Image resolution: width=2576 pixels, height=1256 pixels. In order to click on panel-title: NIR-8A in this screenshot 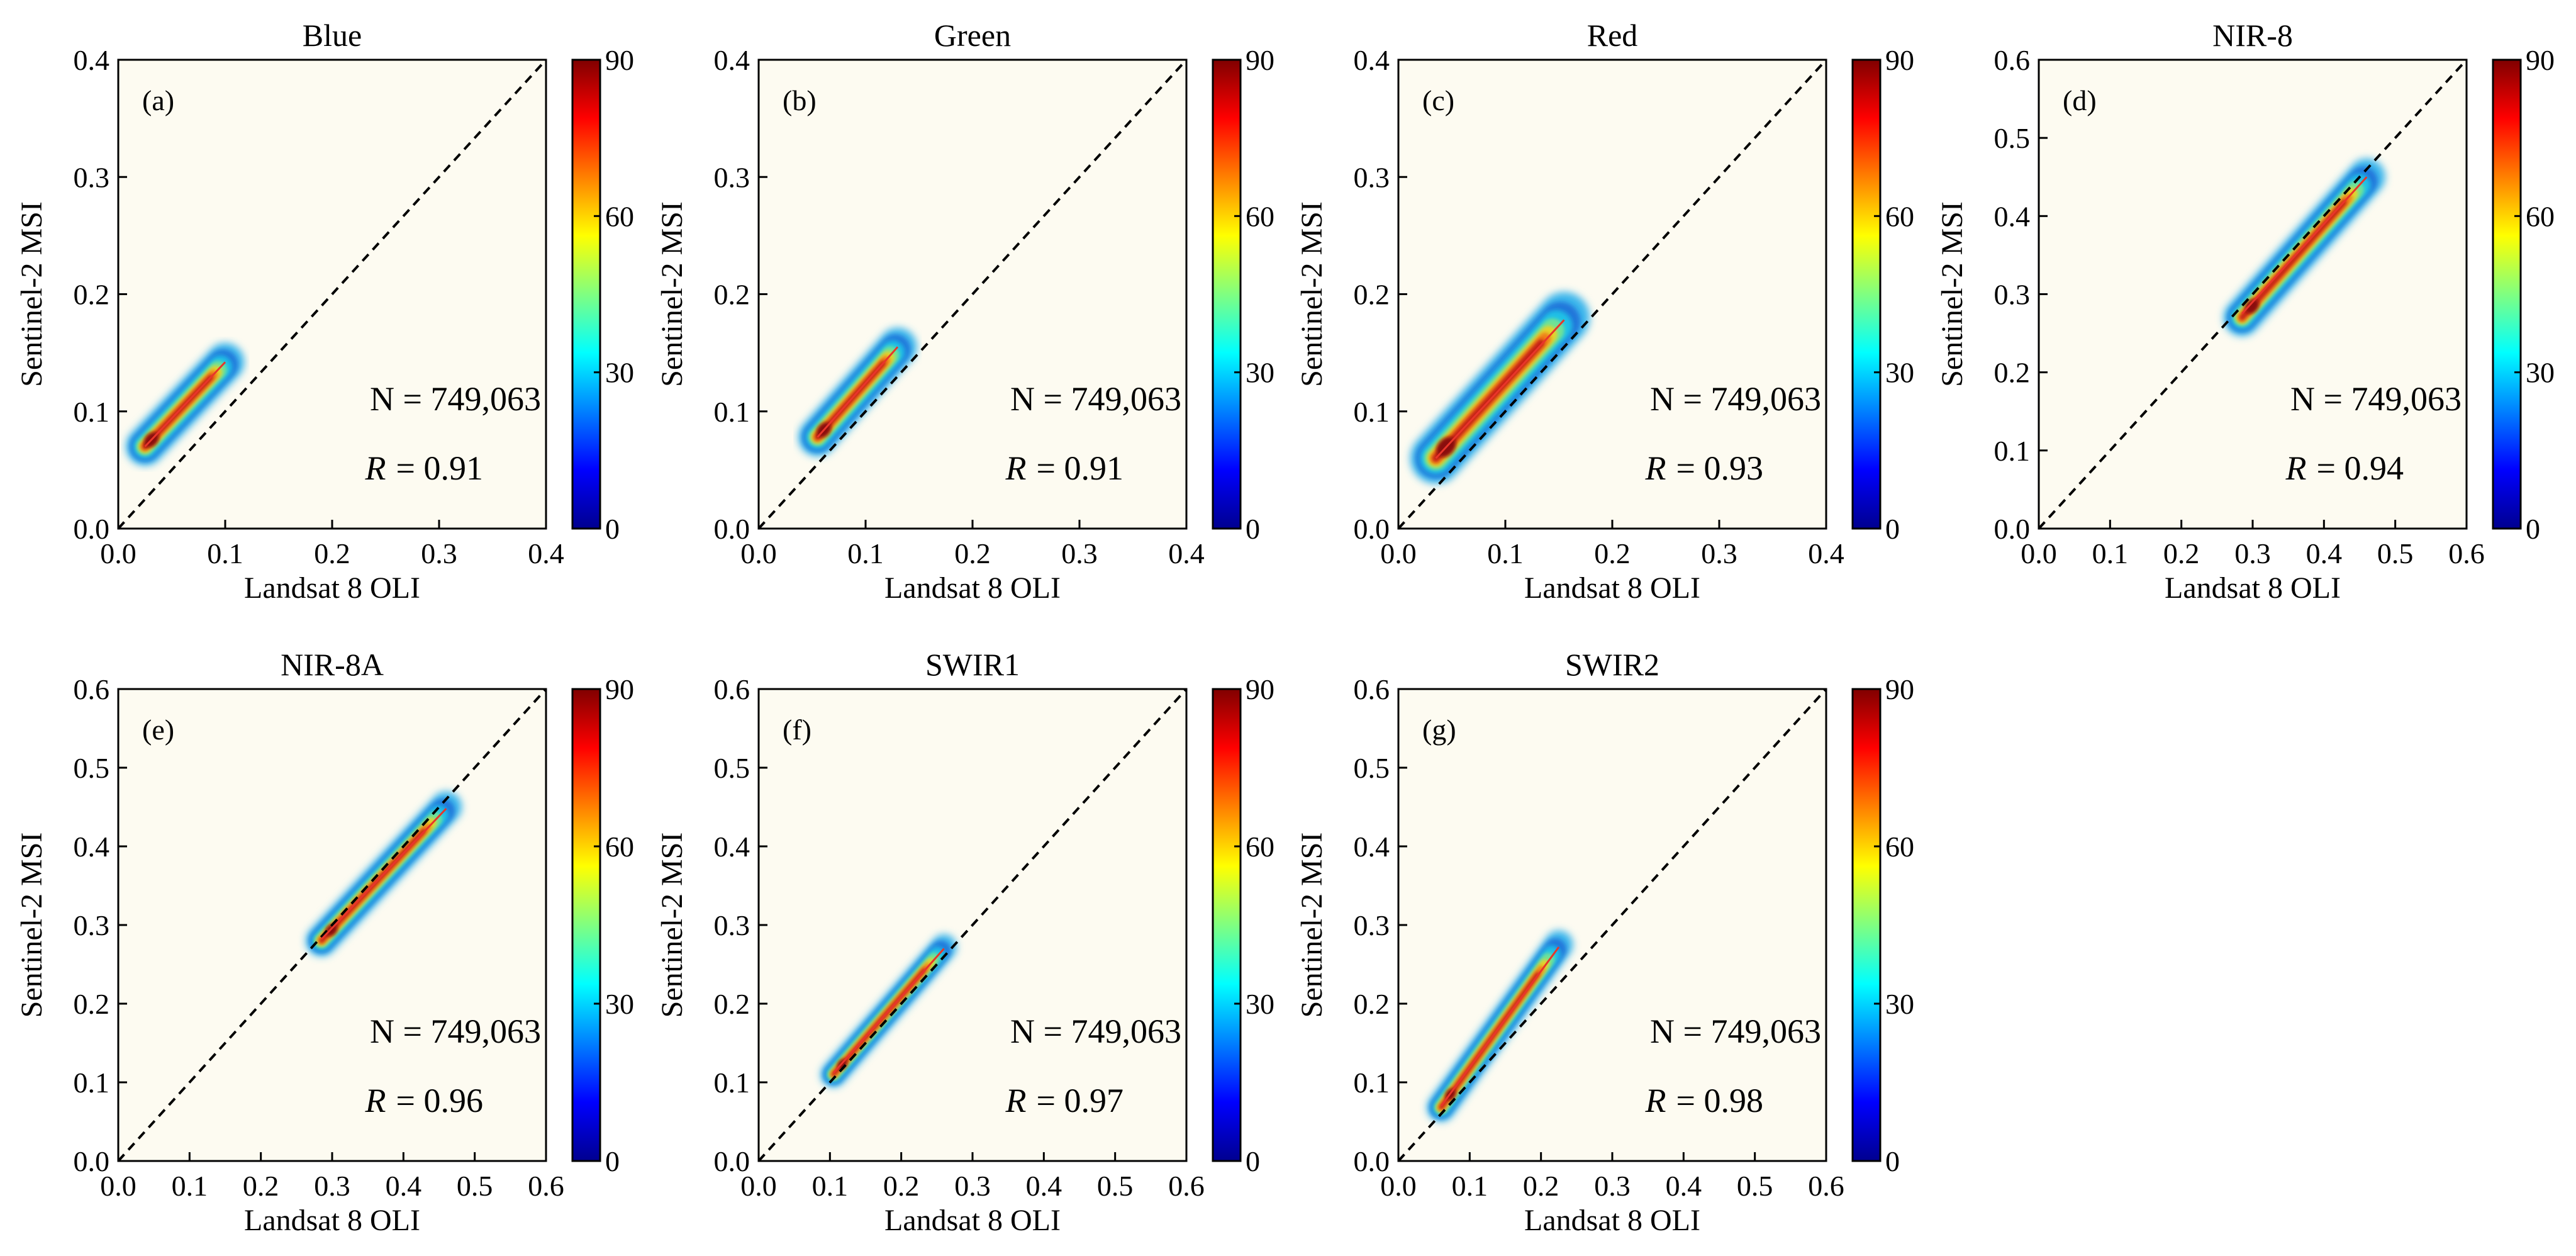, I will do `click(332, 664)`.